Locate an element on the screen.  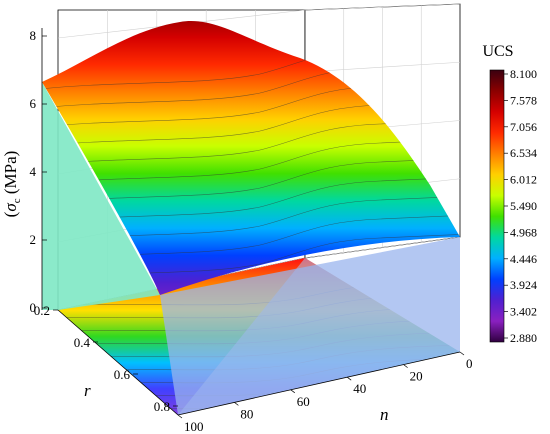
r-axis: 0.2 0.4 0.6 0.8 is located at coordinates (106, 359).